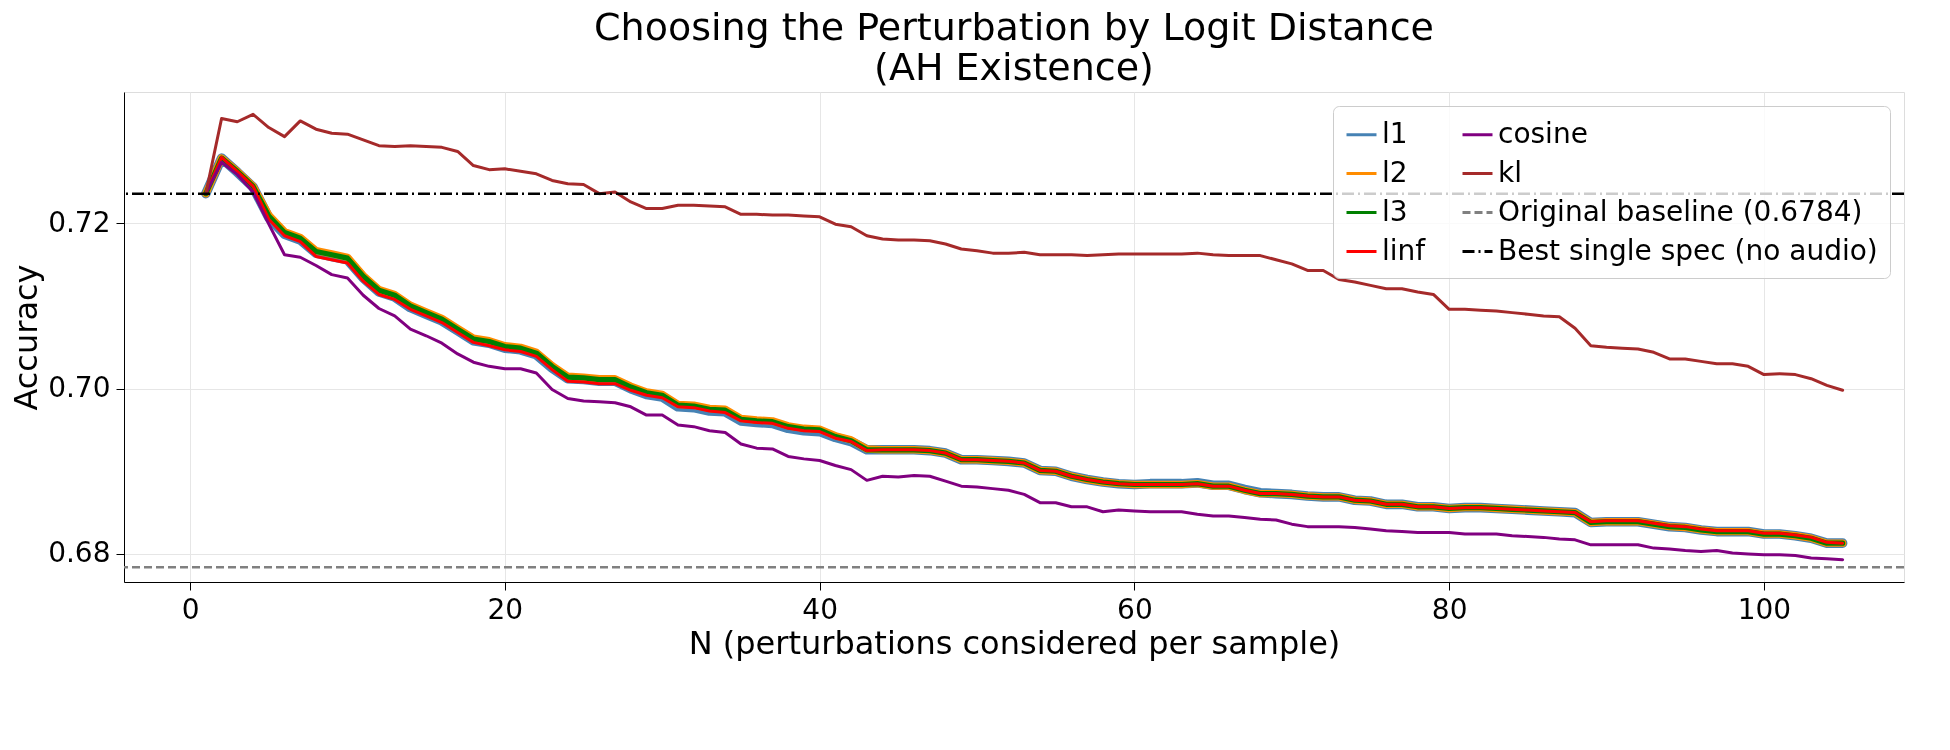  Describe the element at coordinates (1688, 250) in the screenshot. I see `legend-label: Best single spec (no audio)` at that location.